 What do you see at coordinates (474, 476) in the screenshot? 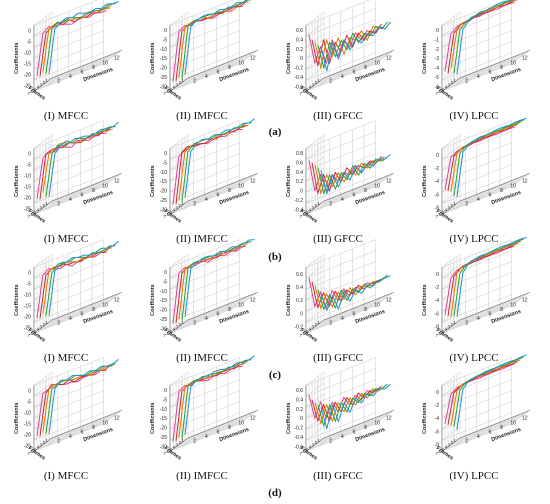
I see `panel-caption: (IV) LPCC` at bounding box center [474, 476].